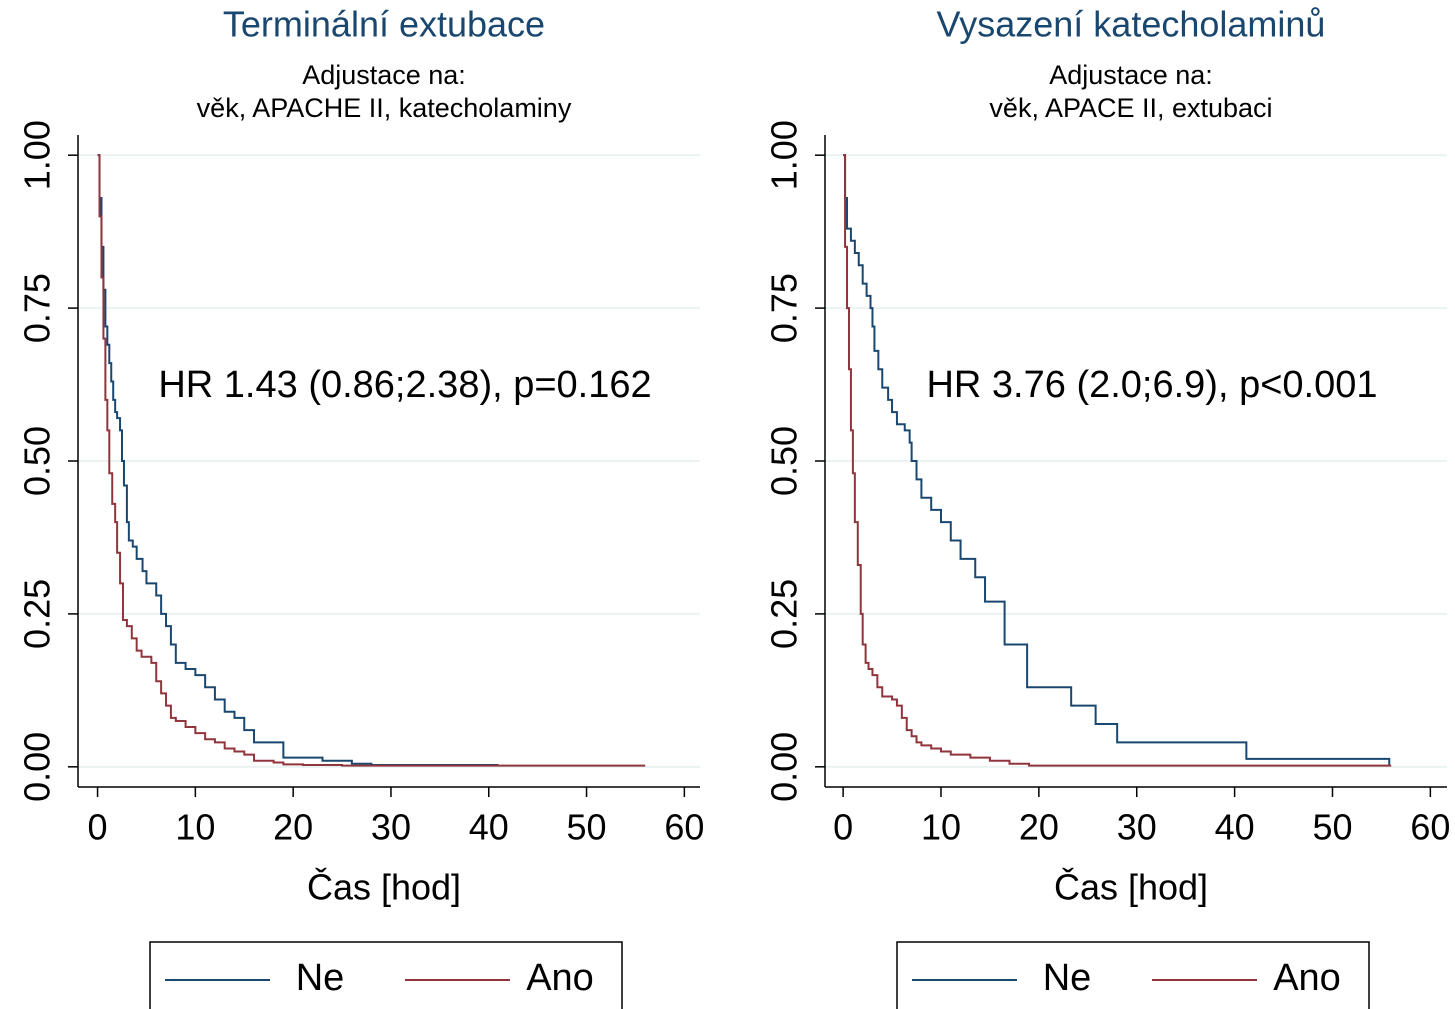 This screenshot has height=1009, width=1455. Describe the element at coordinates (384, 24) in the screenshot. I see `chart-title: Terminální extubace` at that location.